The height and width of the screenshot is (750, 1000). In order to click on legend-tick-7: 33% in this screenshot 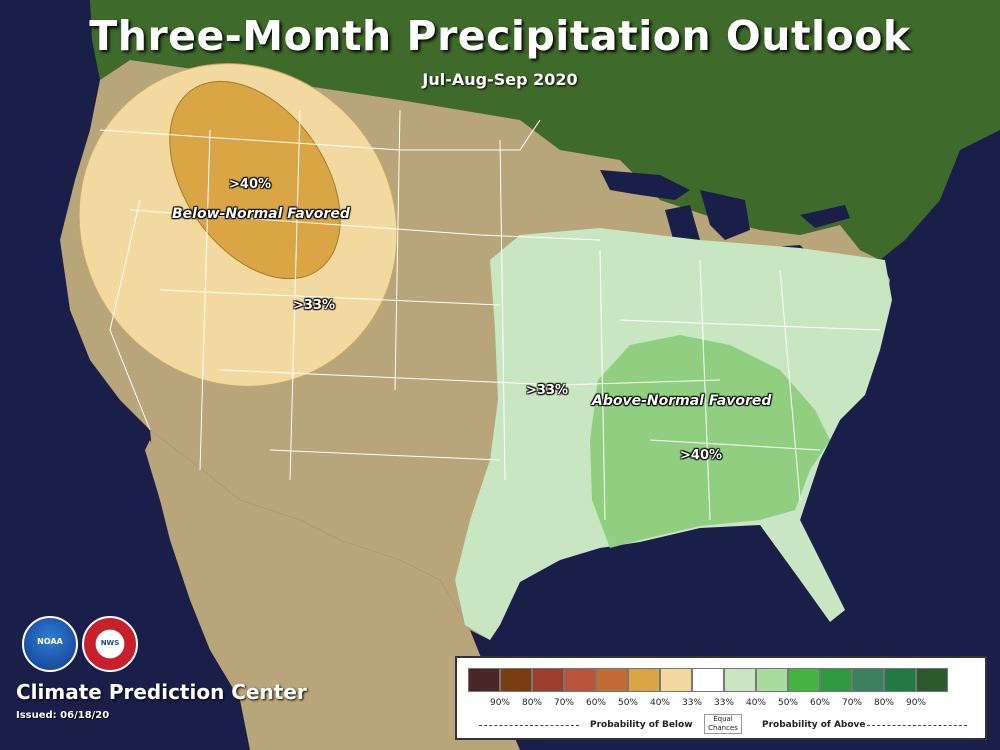, I will do `click(723, 703)`.